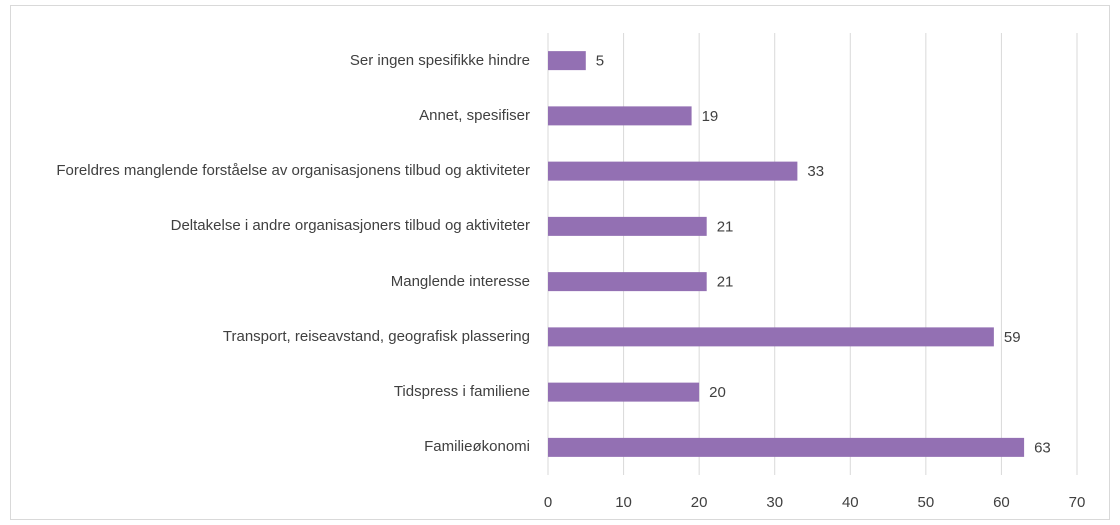 The height and width of the screenshot is (525, 1120). I want to click on x-tick-label: 10, so click(623, 502).